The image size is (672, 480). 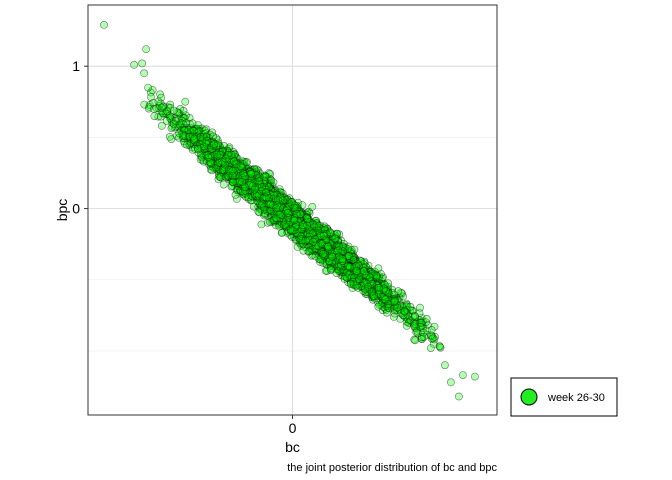 What do you see at coordinates (292, 447) in the screenshot?
I see `x-axis-title: bc` at bounding box center [292, 447].